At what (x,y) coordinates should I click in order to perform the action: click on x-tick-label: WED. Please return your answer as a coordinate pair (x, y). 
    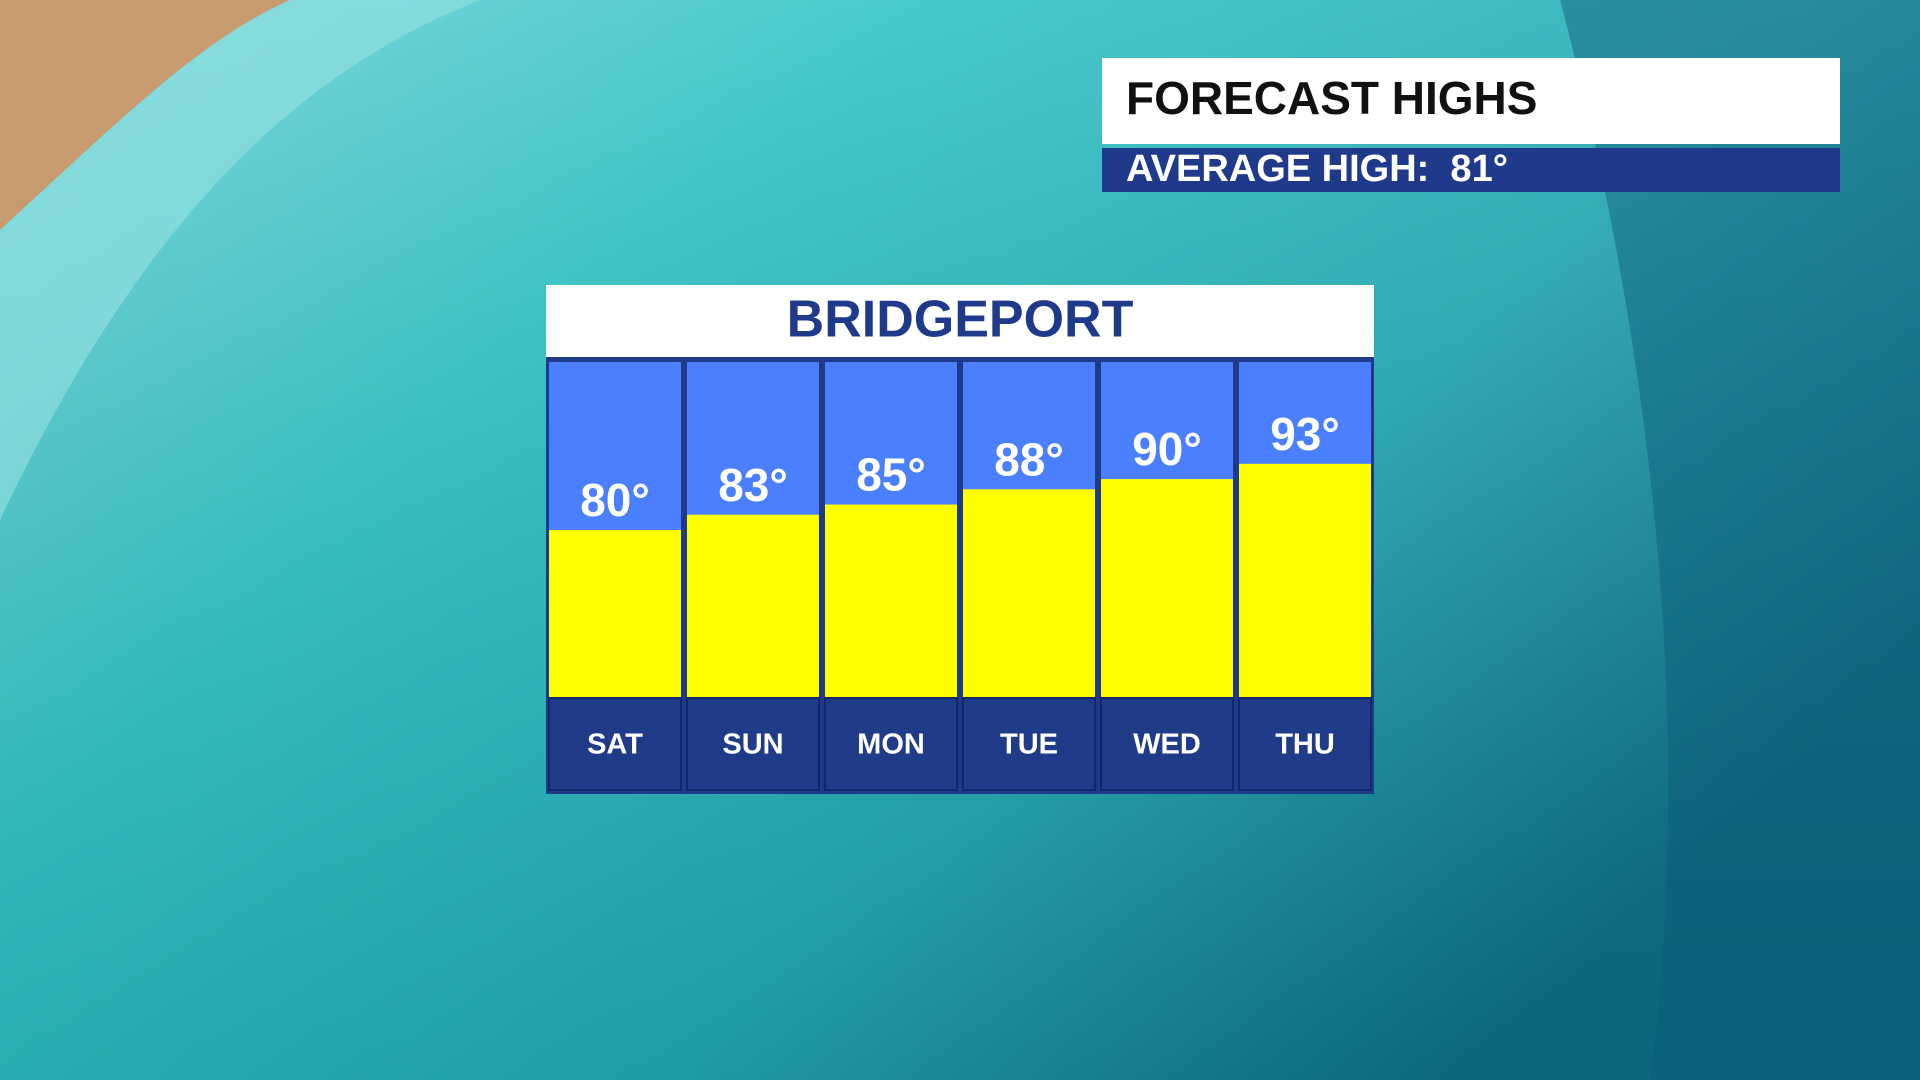
    Looking at the image, I should click on (1167, 745).